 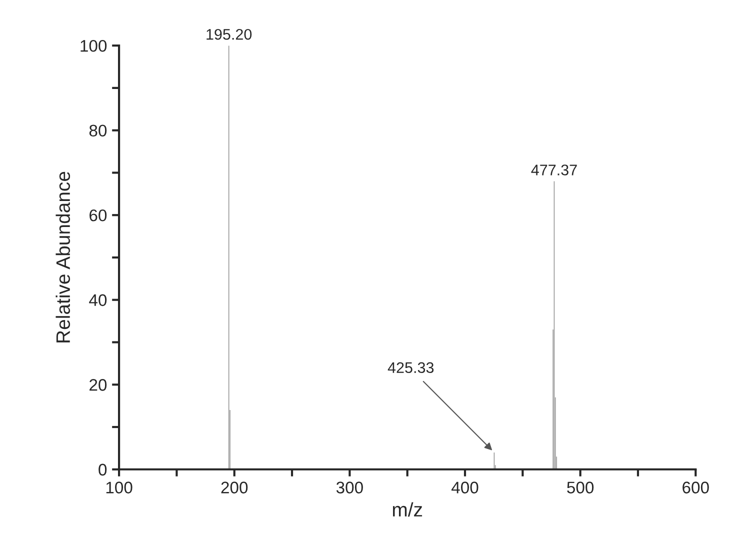 I want to click on y-tick-label: 0, so click(x=102, y=470).